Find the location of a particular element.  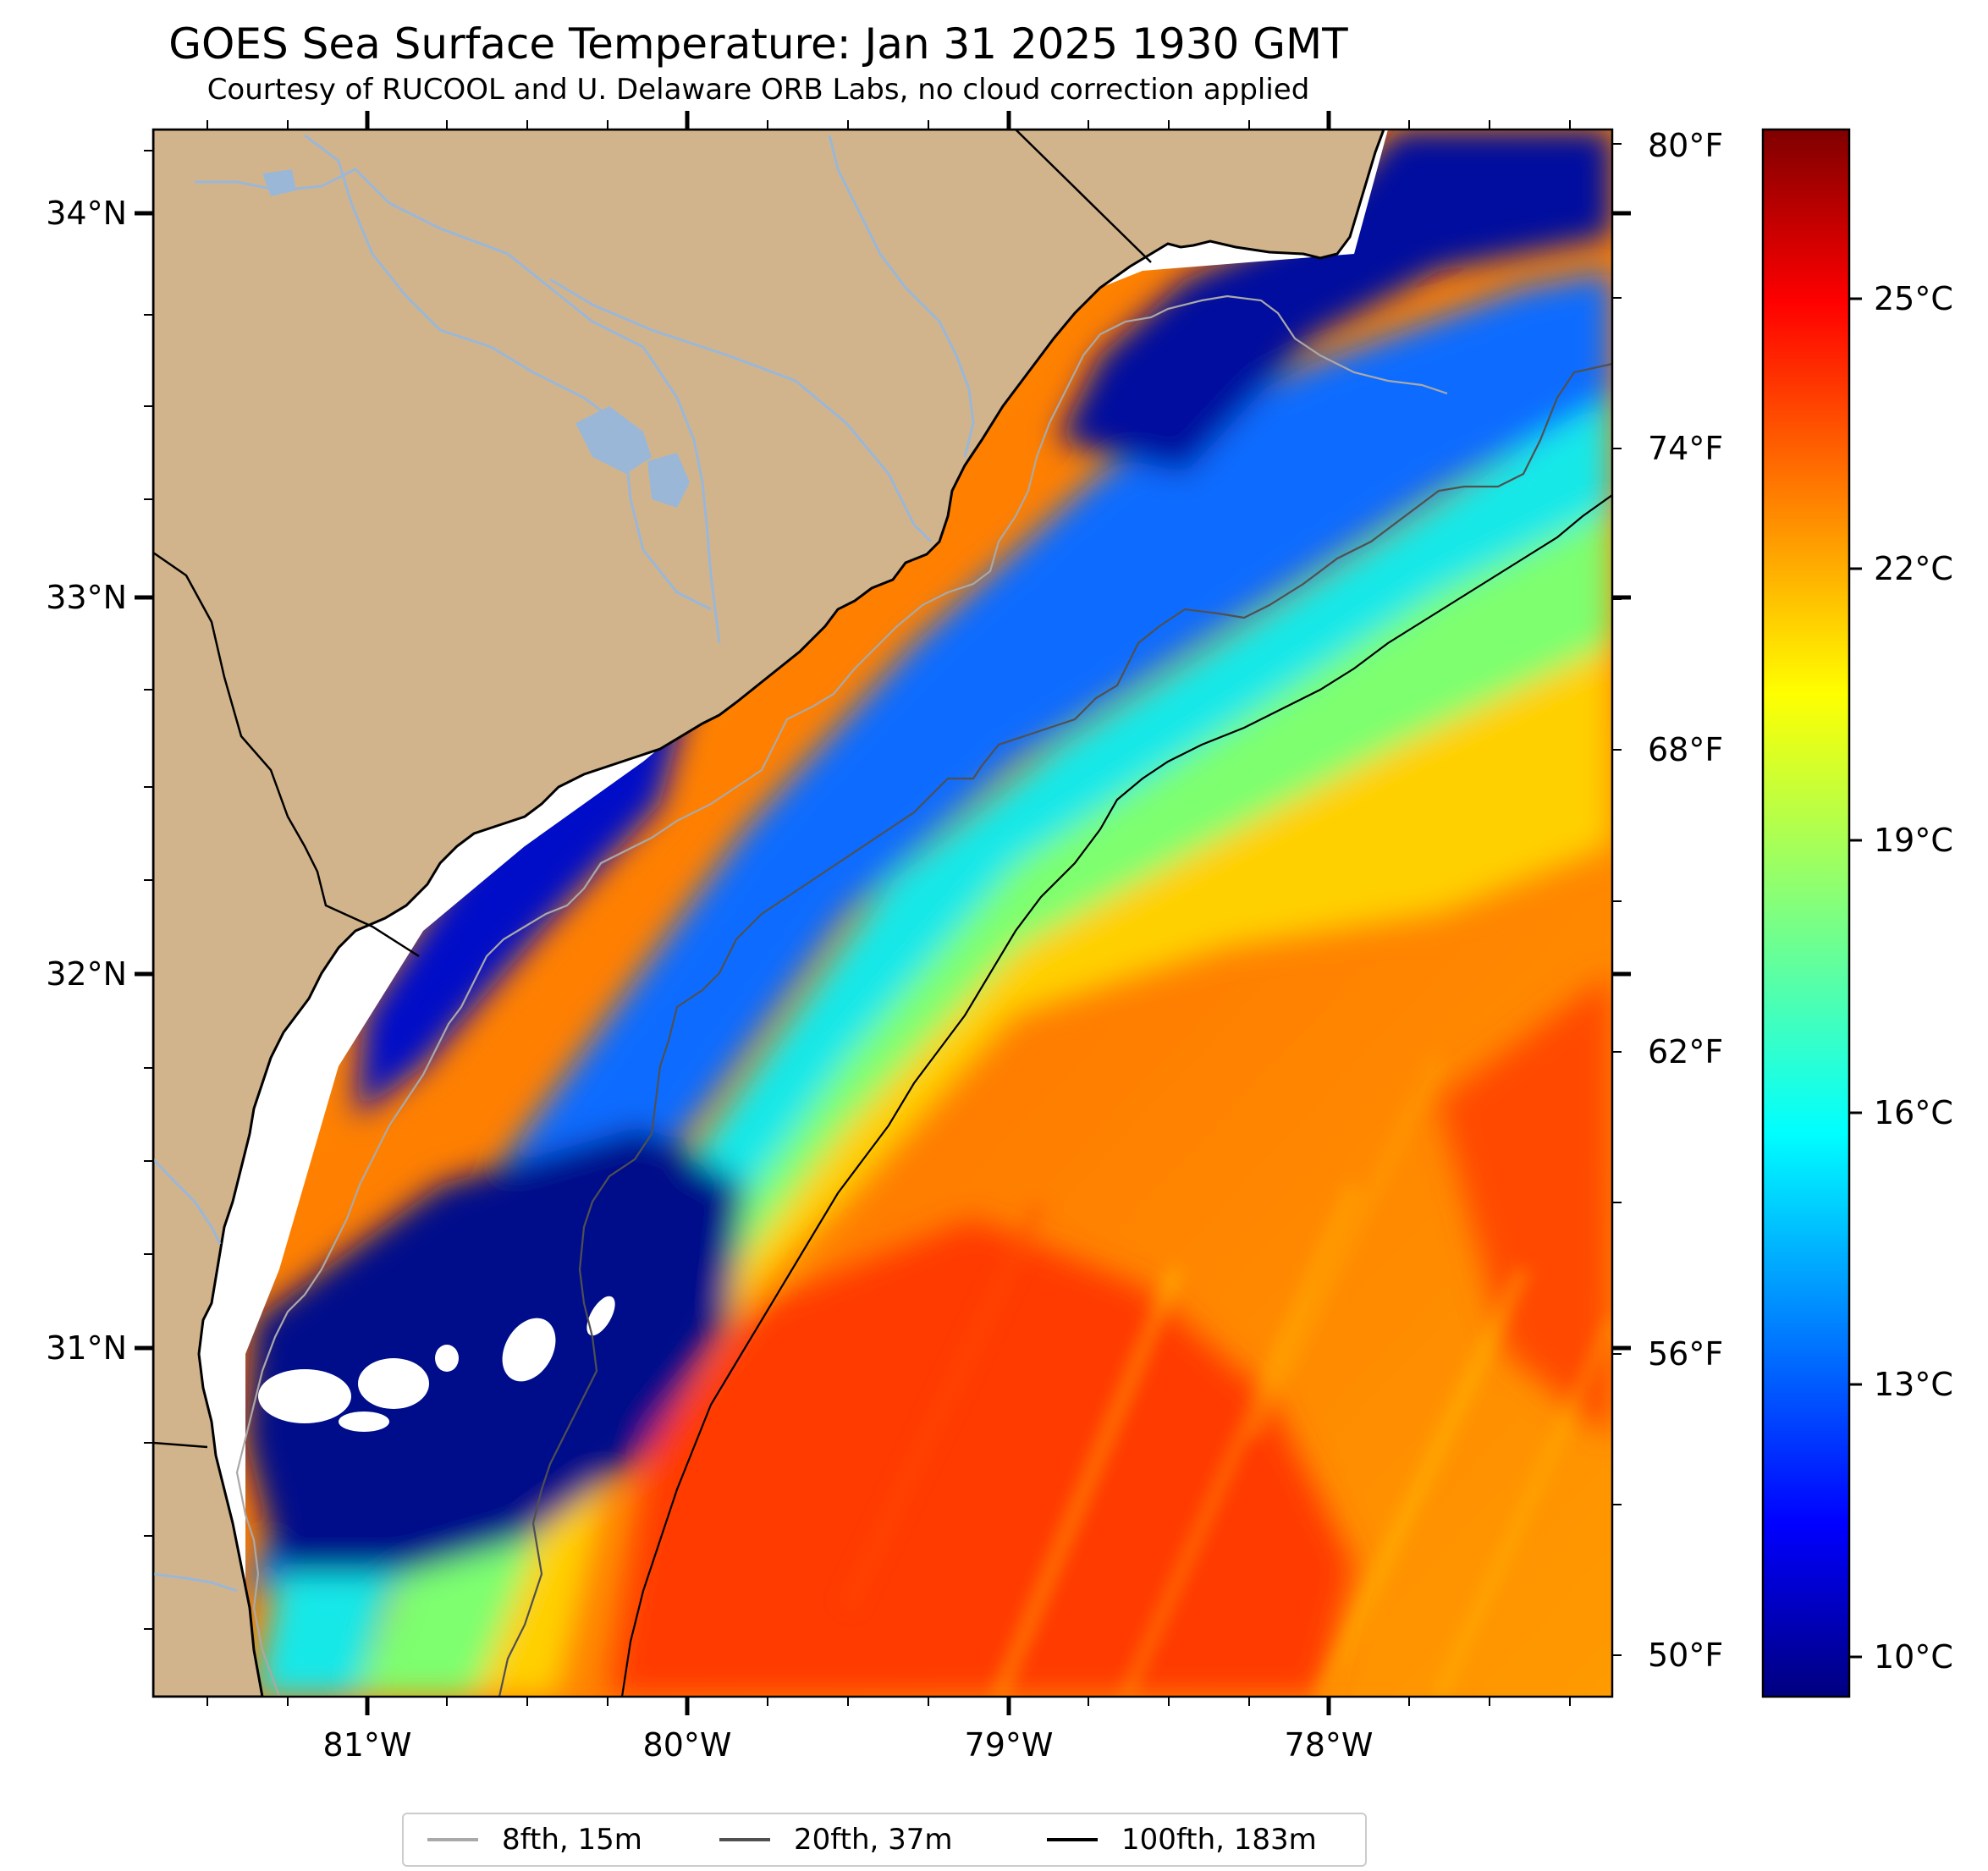

fahrenheit-label: 50°F is located at coordinates (1686, 1656).